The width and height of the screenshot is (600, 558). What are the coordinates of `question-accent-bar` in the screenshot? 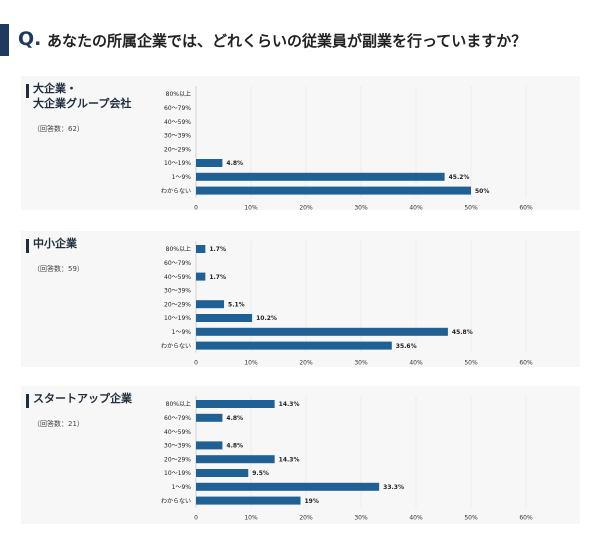 It's located at (4, 40).